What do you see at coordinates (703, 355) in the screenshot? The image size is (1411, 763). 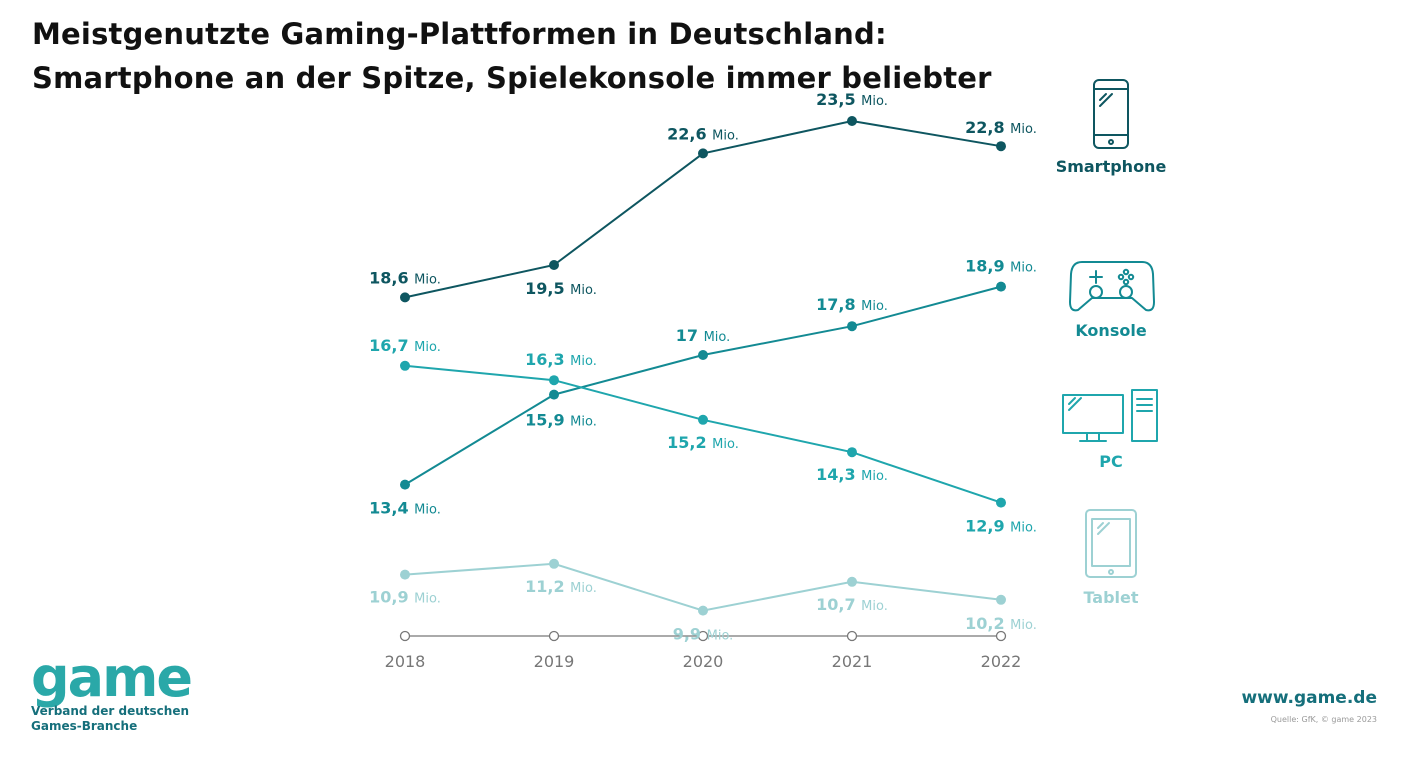 I see `data-point-konsole-2020` at bounding box center [703, 355].